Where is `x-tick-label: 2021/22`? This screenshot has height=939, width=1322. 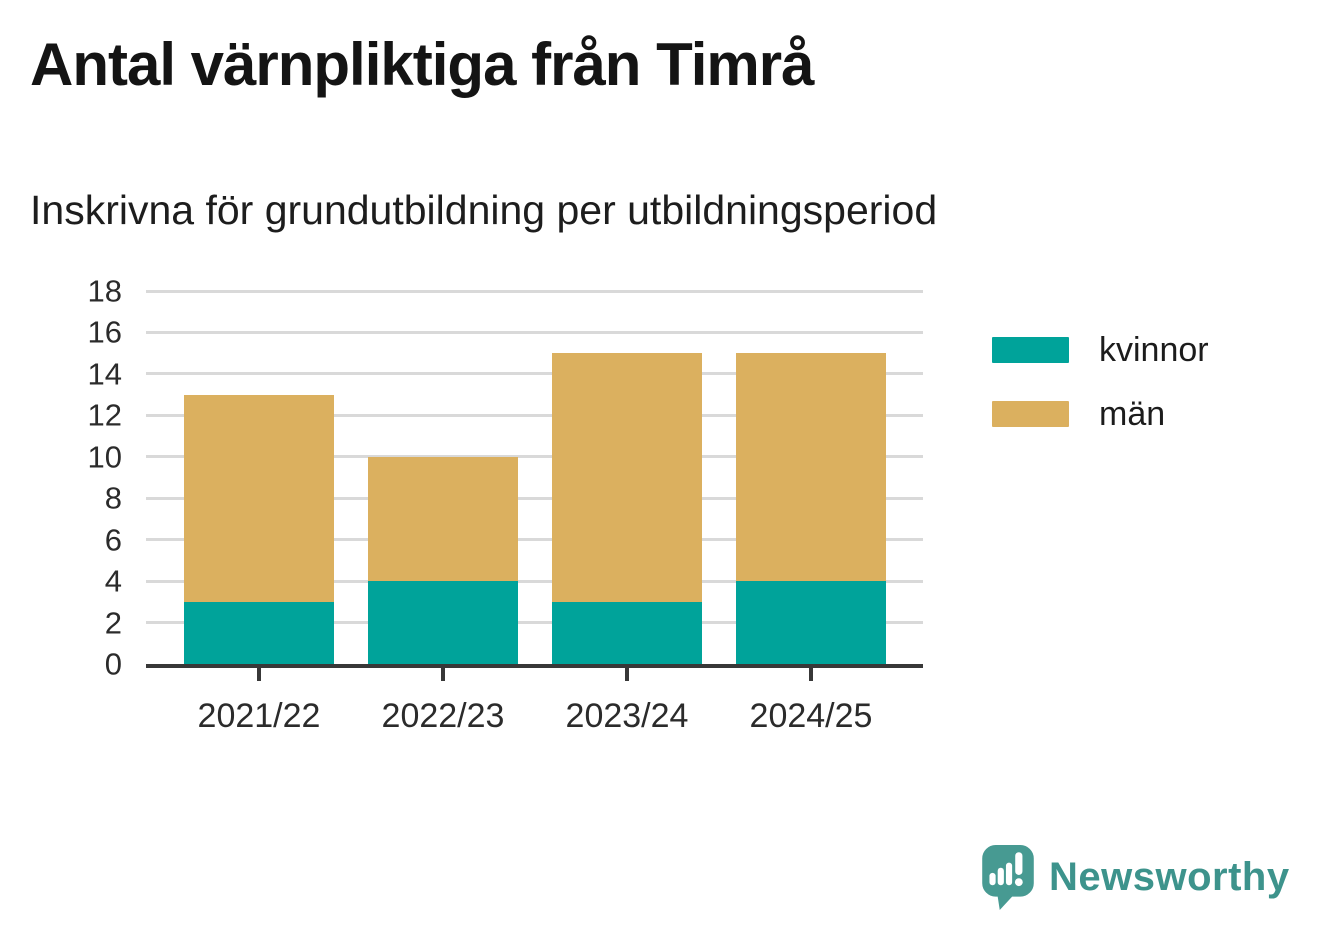
x-tick-label: 2021/22 is located at coordinates (259, 716).